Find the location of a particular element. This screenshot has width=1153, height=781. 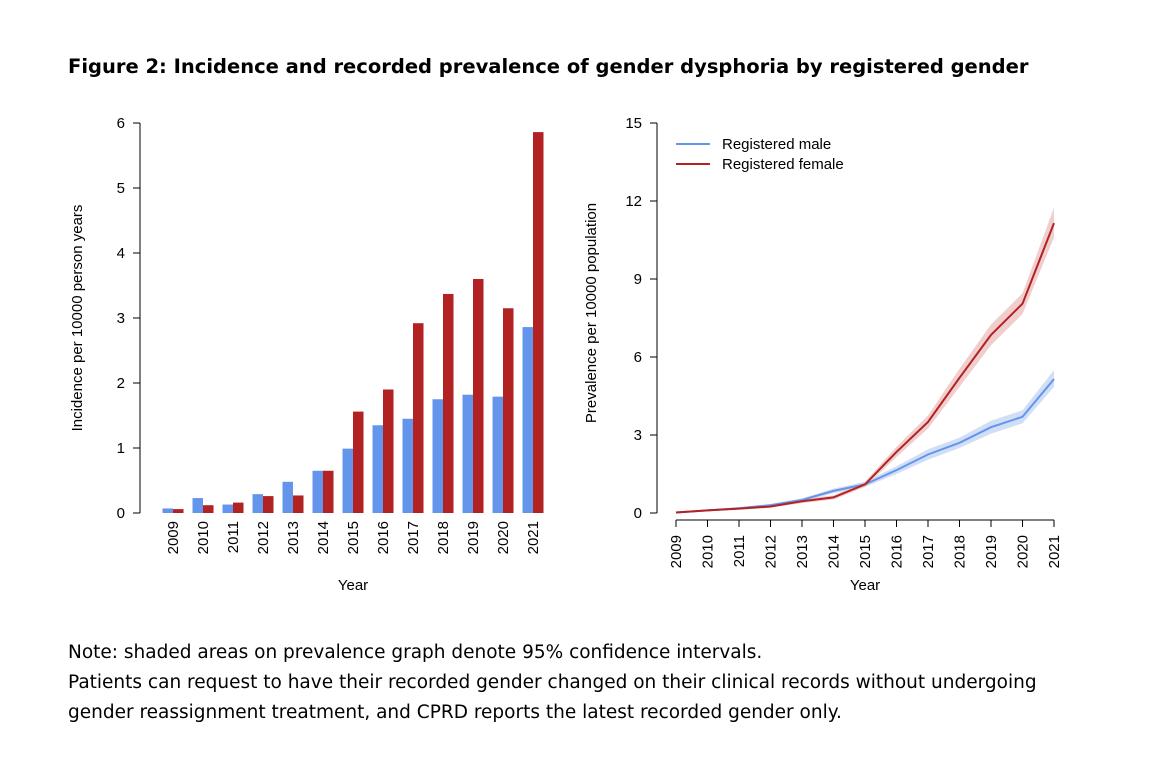

bar-male-2021 is located at coordinates (527, 420).